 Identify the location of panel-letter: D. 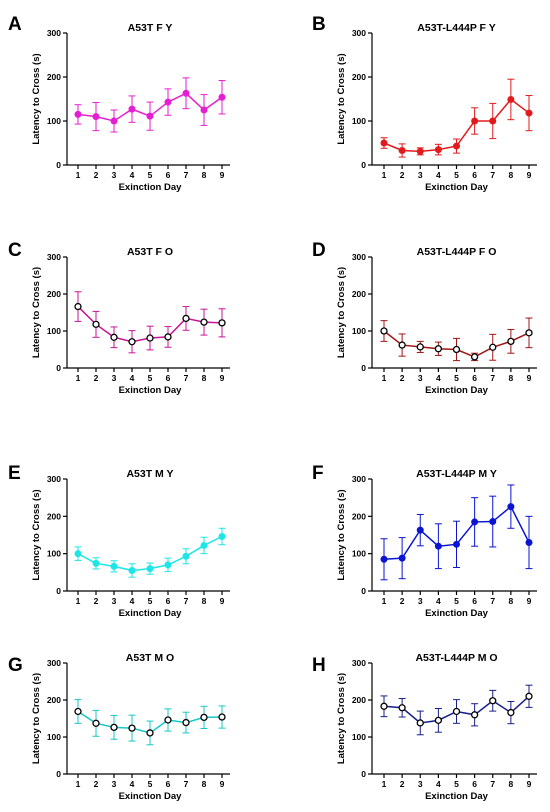
(319, 250).